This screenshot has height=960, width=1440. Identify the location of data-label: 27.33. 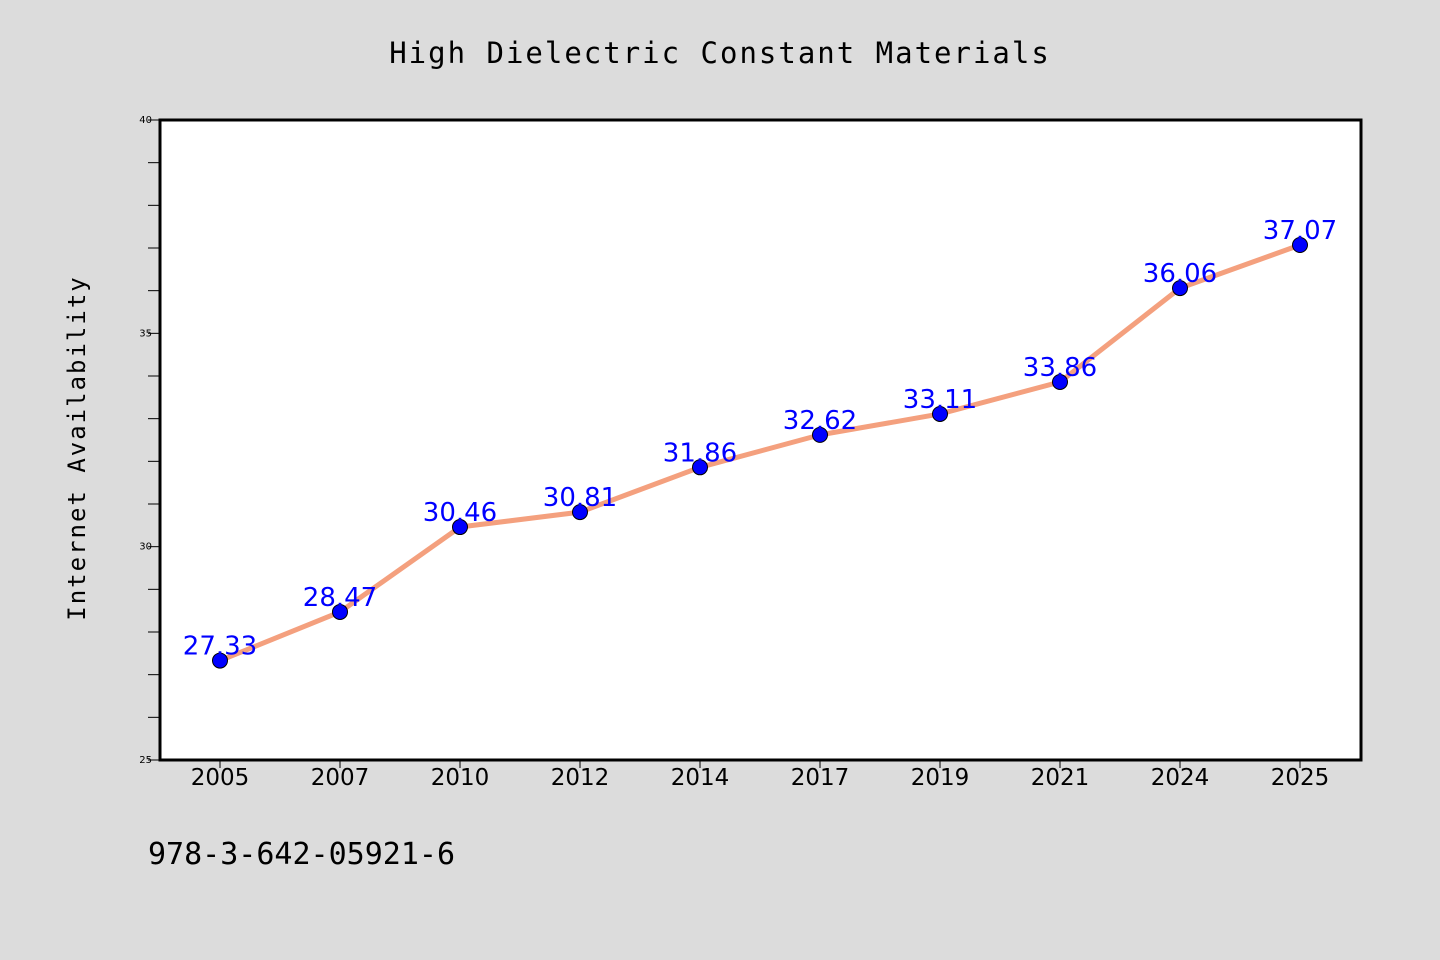
(220, 647).